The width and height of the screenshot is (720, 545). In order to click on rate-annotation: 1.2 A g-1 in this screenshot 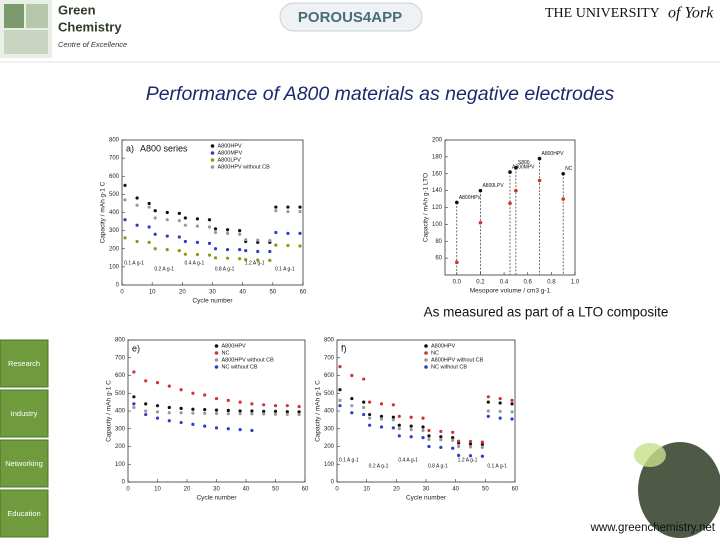, I will do `click(468, 460)`.